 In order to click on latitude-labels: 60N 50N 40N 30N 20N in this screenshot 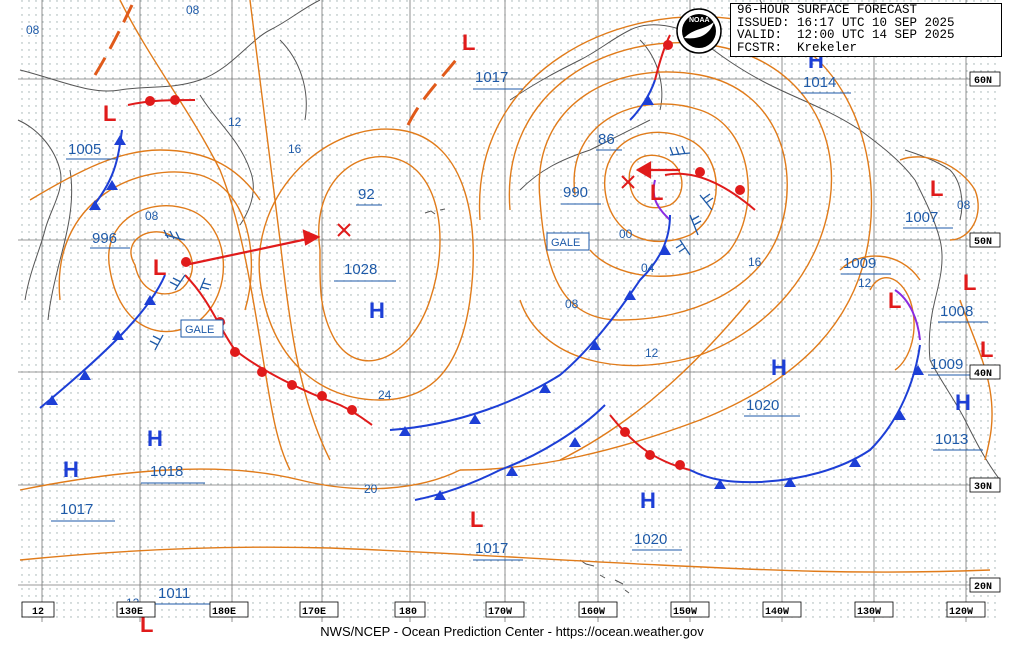, I will do `click(985, 332)`.